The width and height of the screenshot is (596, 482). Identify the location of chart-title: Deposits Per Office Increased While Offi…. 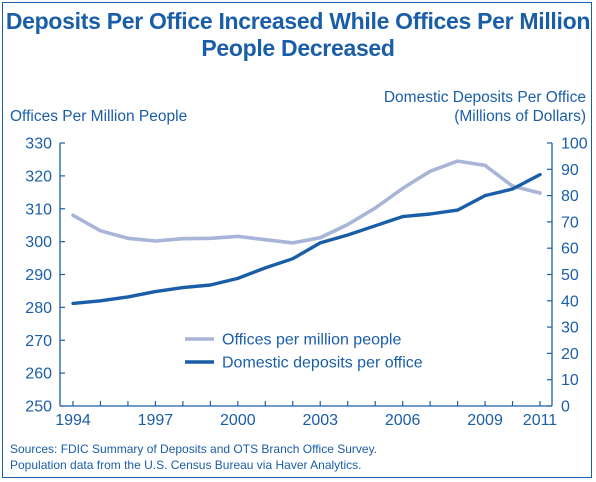
(298, 35).